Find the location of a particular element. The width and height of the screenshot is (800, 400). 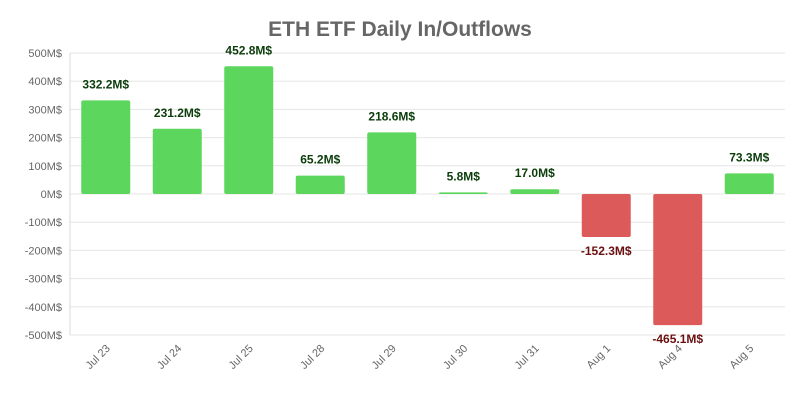

x-tick-label: Jul 24 is located at coordinates (169, 357).